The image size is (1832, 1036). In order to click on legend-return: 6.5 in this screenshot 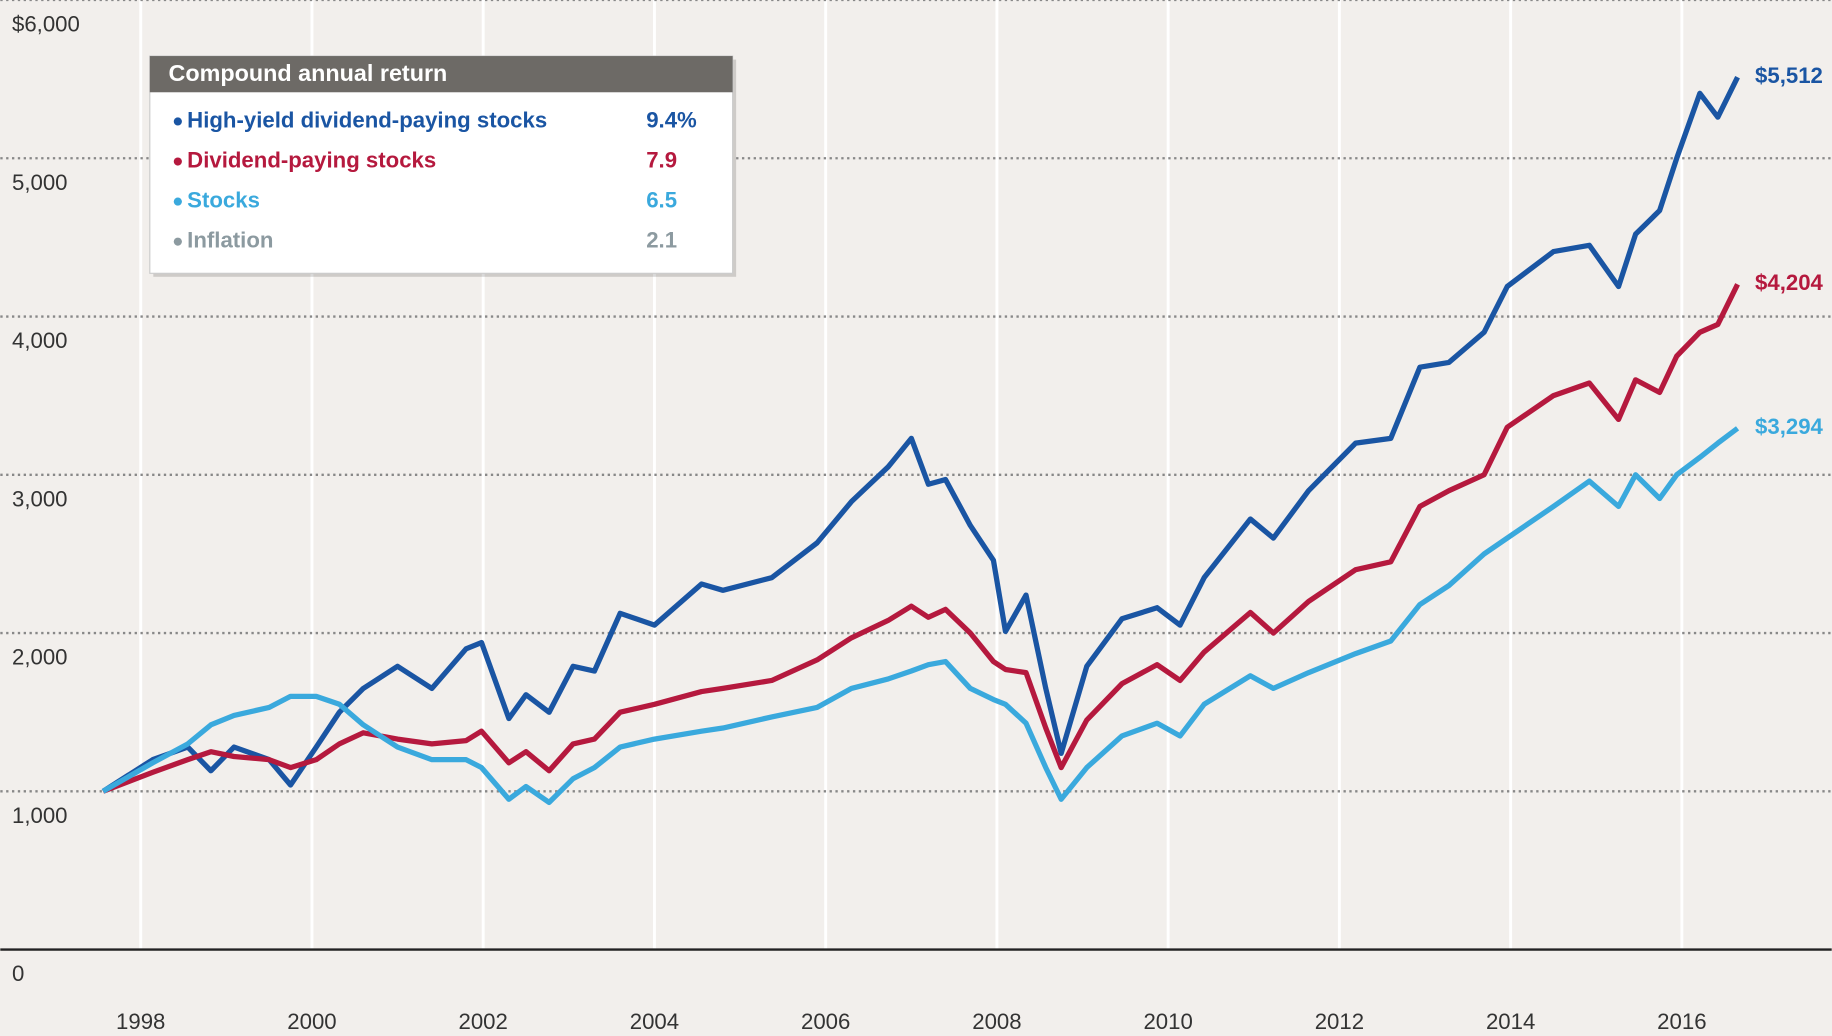, I will do `click(661, 199)`.